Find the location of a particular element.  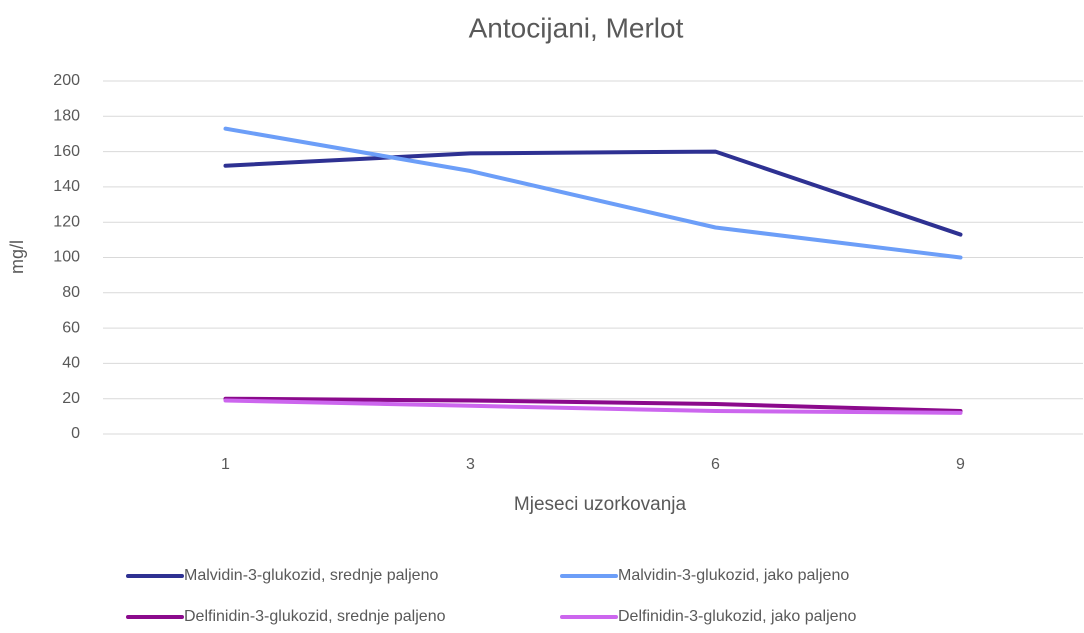

x-tick-label: 9 is located at coordinates (960, 464).